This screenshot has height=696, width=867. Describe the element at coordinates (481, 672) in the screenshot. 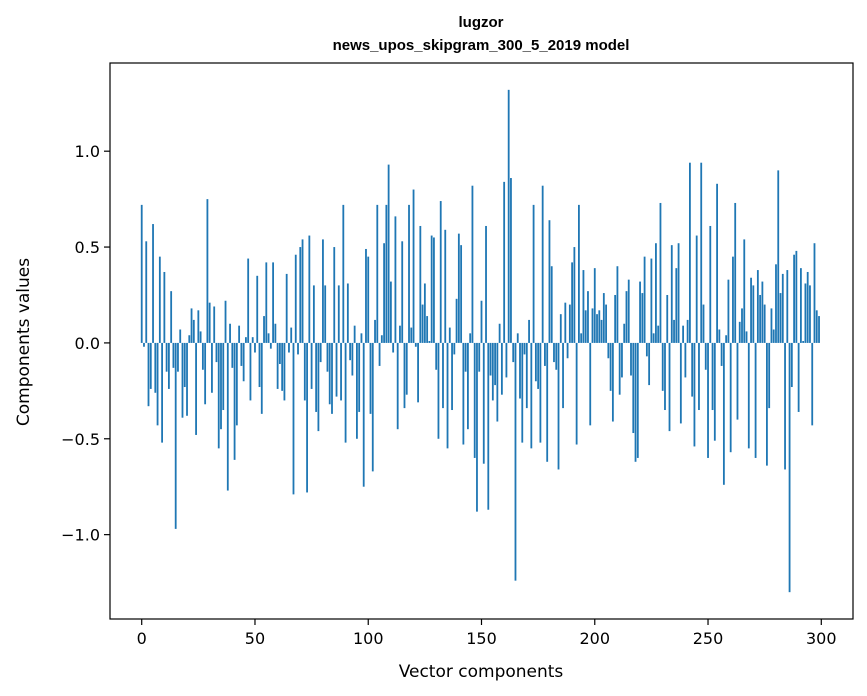

I see `x-axis-label: Vector components` at that location.